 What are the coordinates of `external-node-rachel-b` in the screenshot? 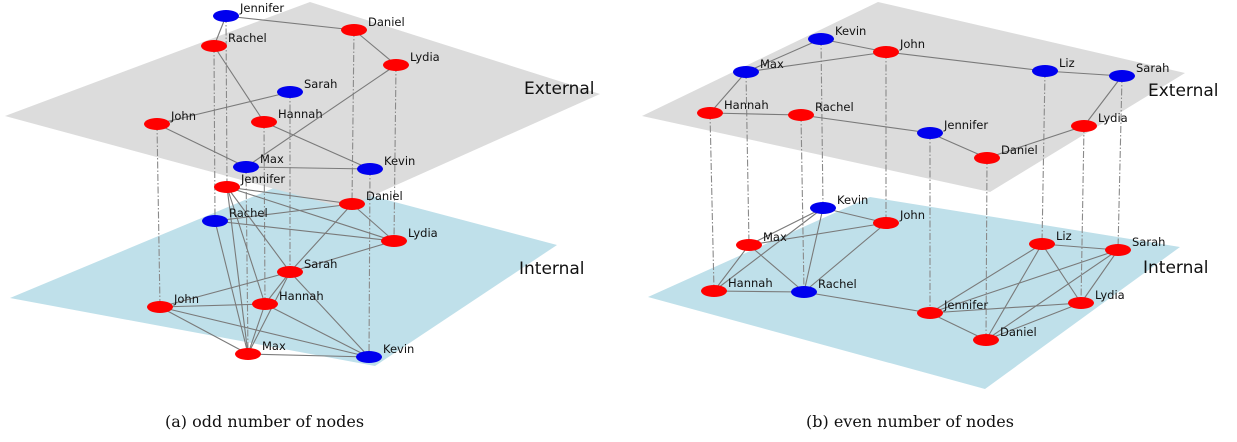 It's located at (801, 115).